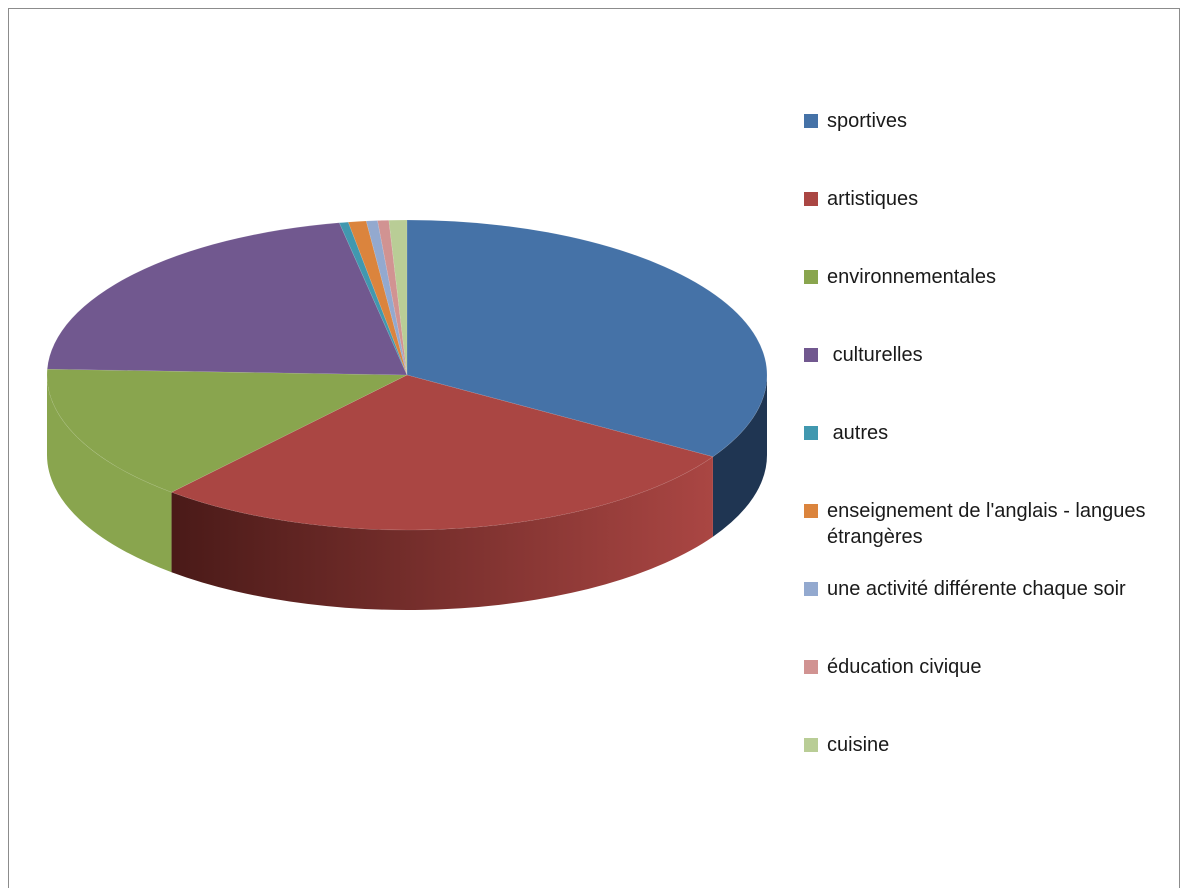  I want to click on legend-label: environnementales, so click(911, 277).